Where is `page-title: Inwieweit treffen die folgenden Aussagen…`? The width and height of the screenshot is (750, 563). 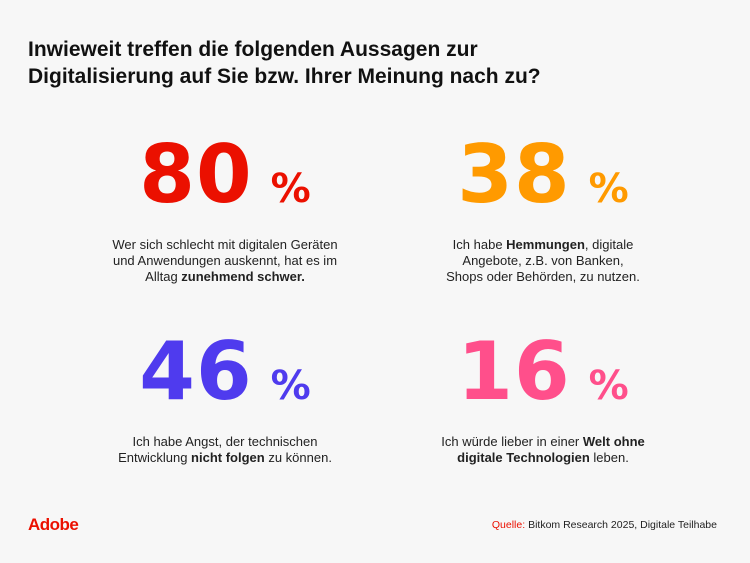 page-title: Inwieweit treffen die folgenden Aussagen… is located at coordinates (378, 63).